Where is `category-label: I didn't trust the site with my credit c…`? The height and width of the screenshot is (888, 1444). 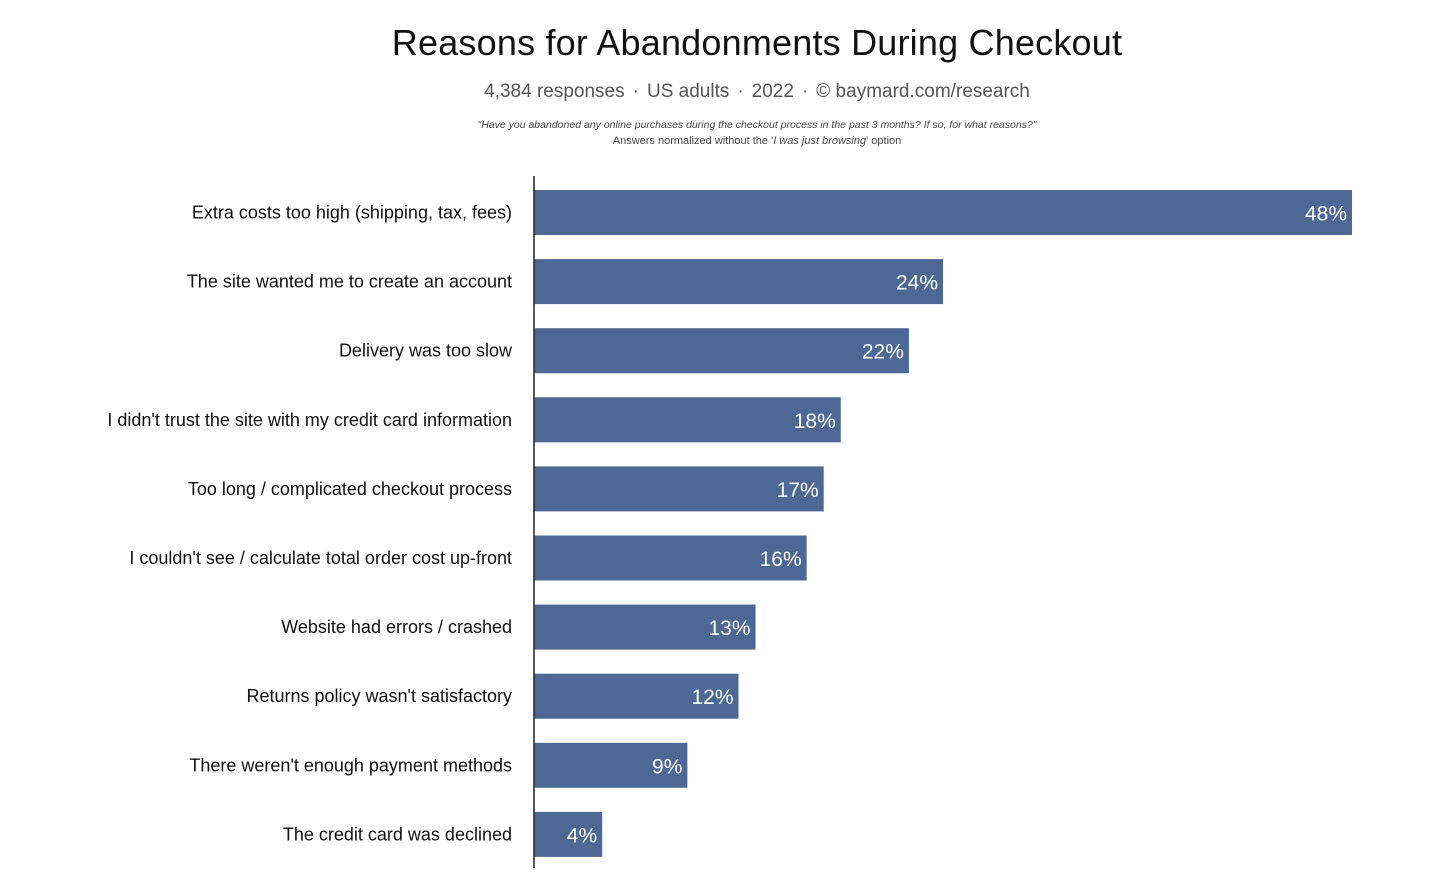 category-label: I didn't trust the site with my credit c… is located at coordinates (309, 420).